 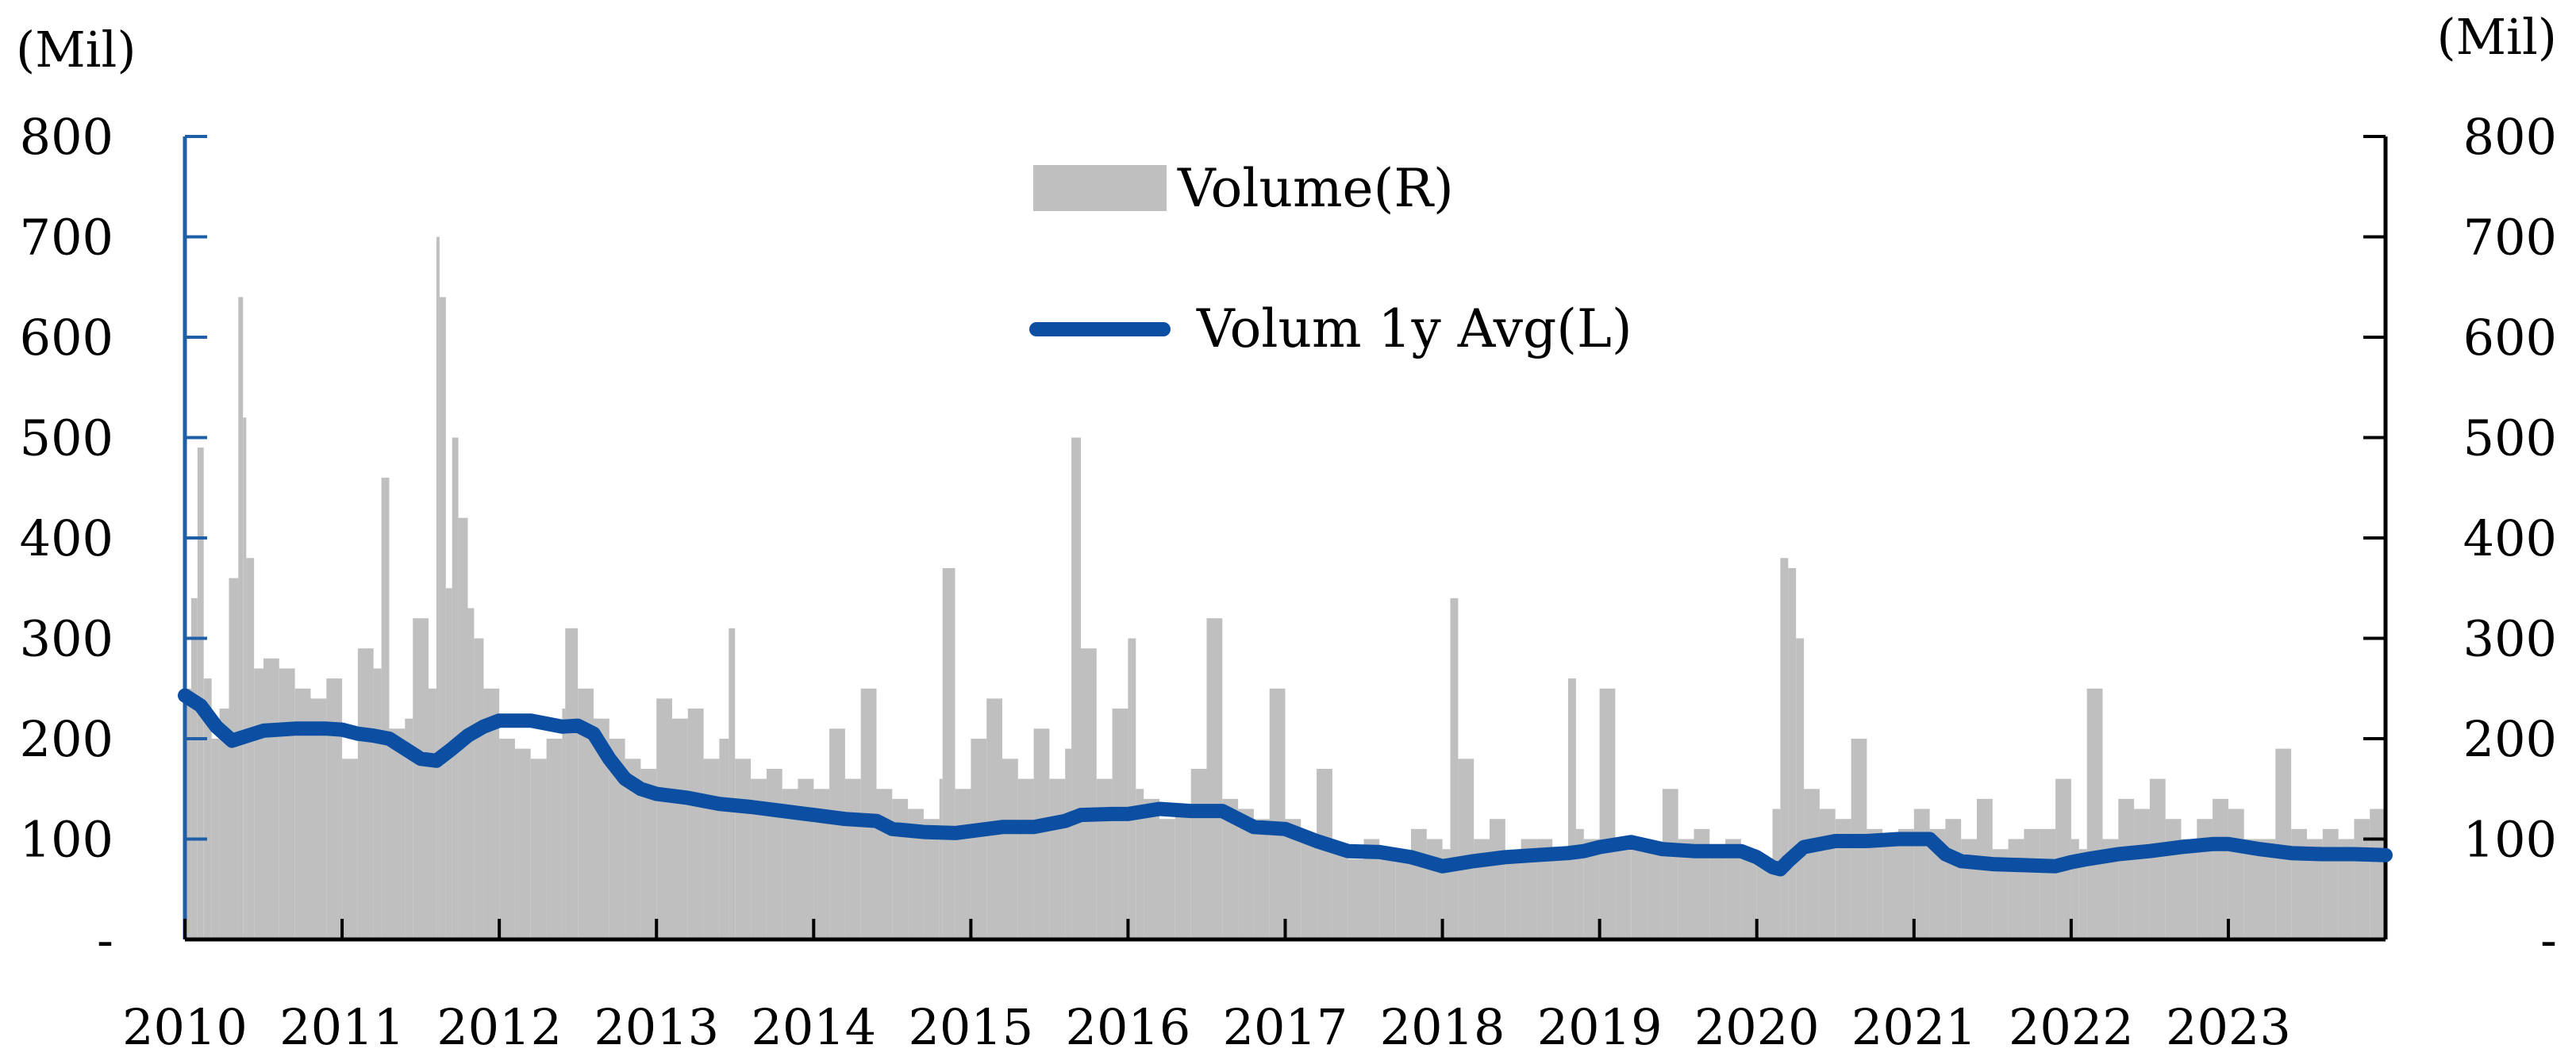 What do you see at coordinates (114, 538) in the screenshot?
I see `left-axis: - 100 200 300 400 500 600 700 800` at bounding box center [114, 538].